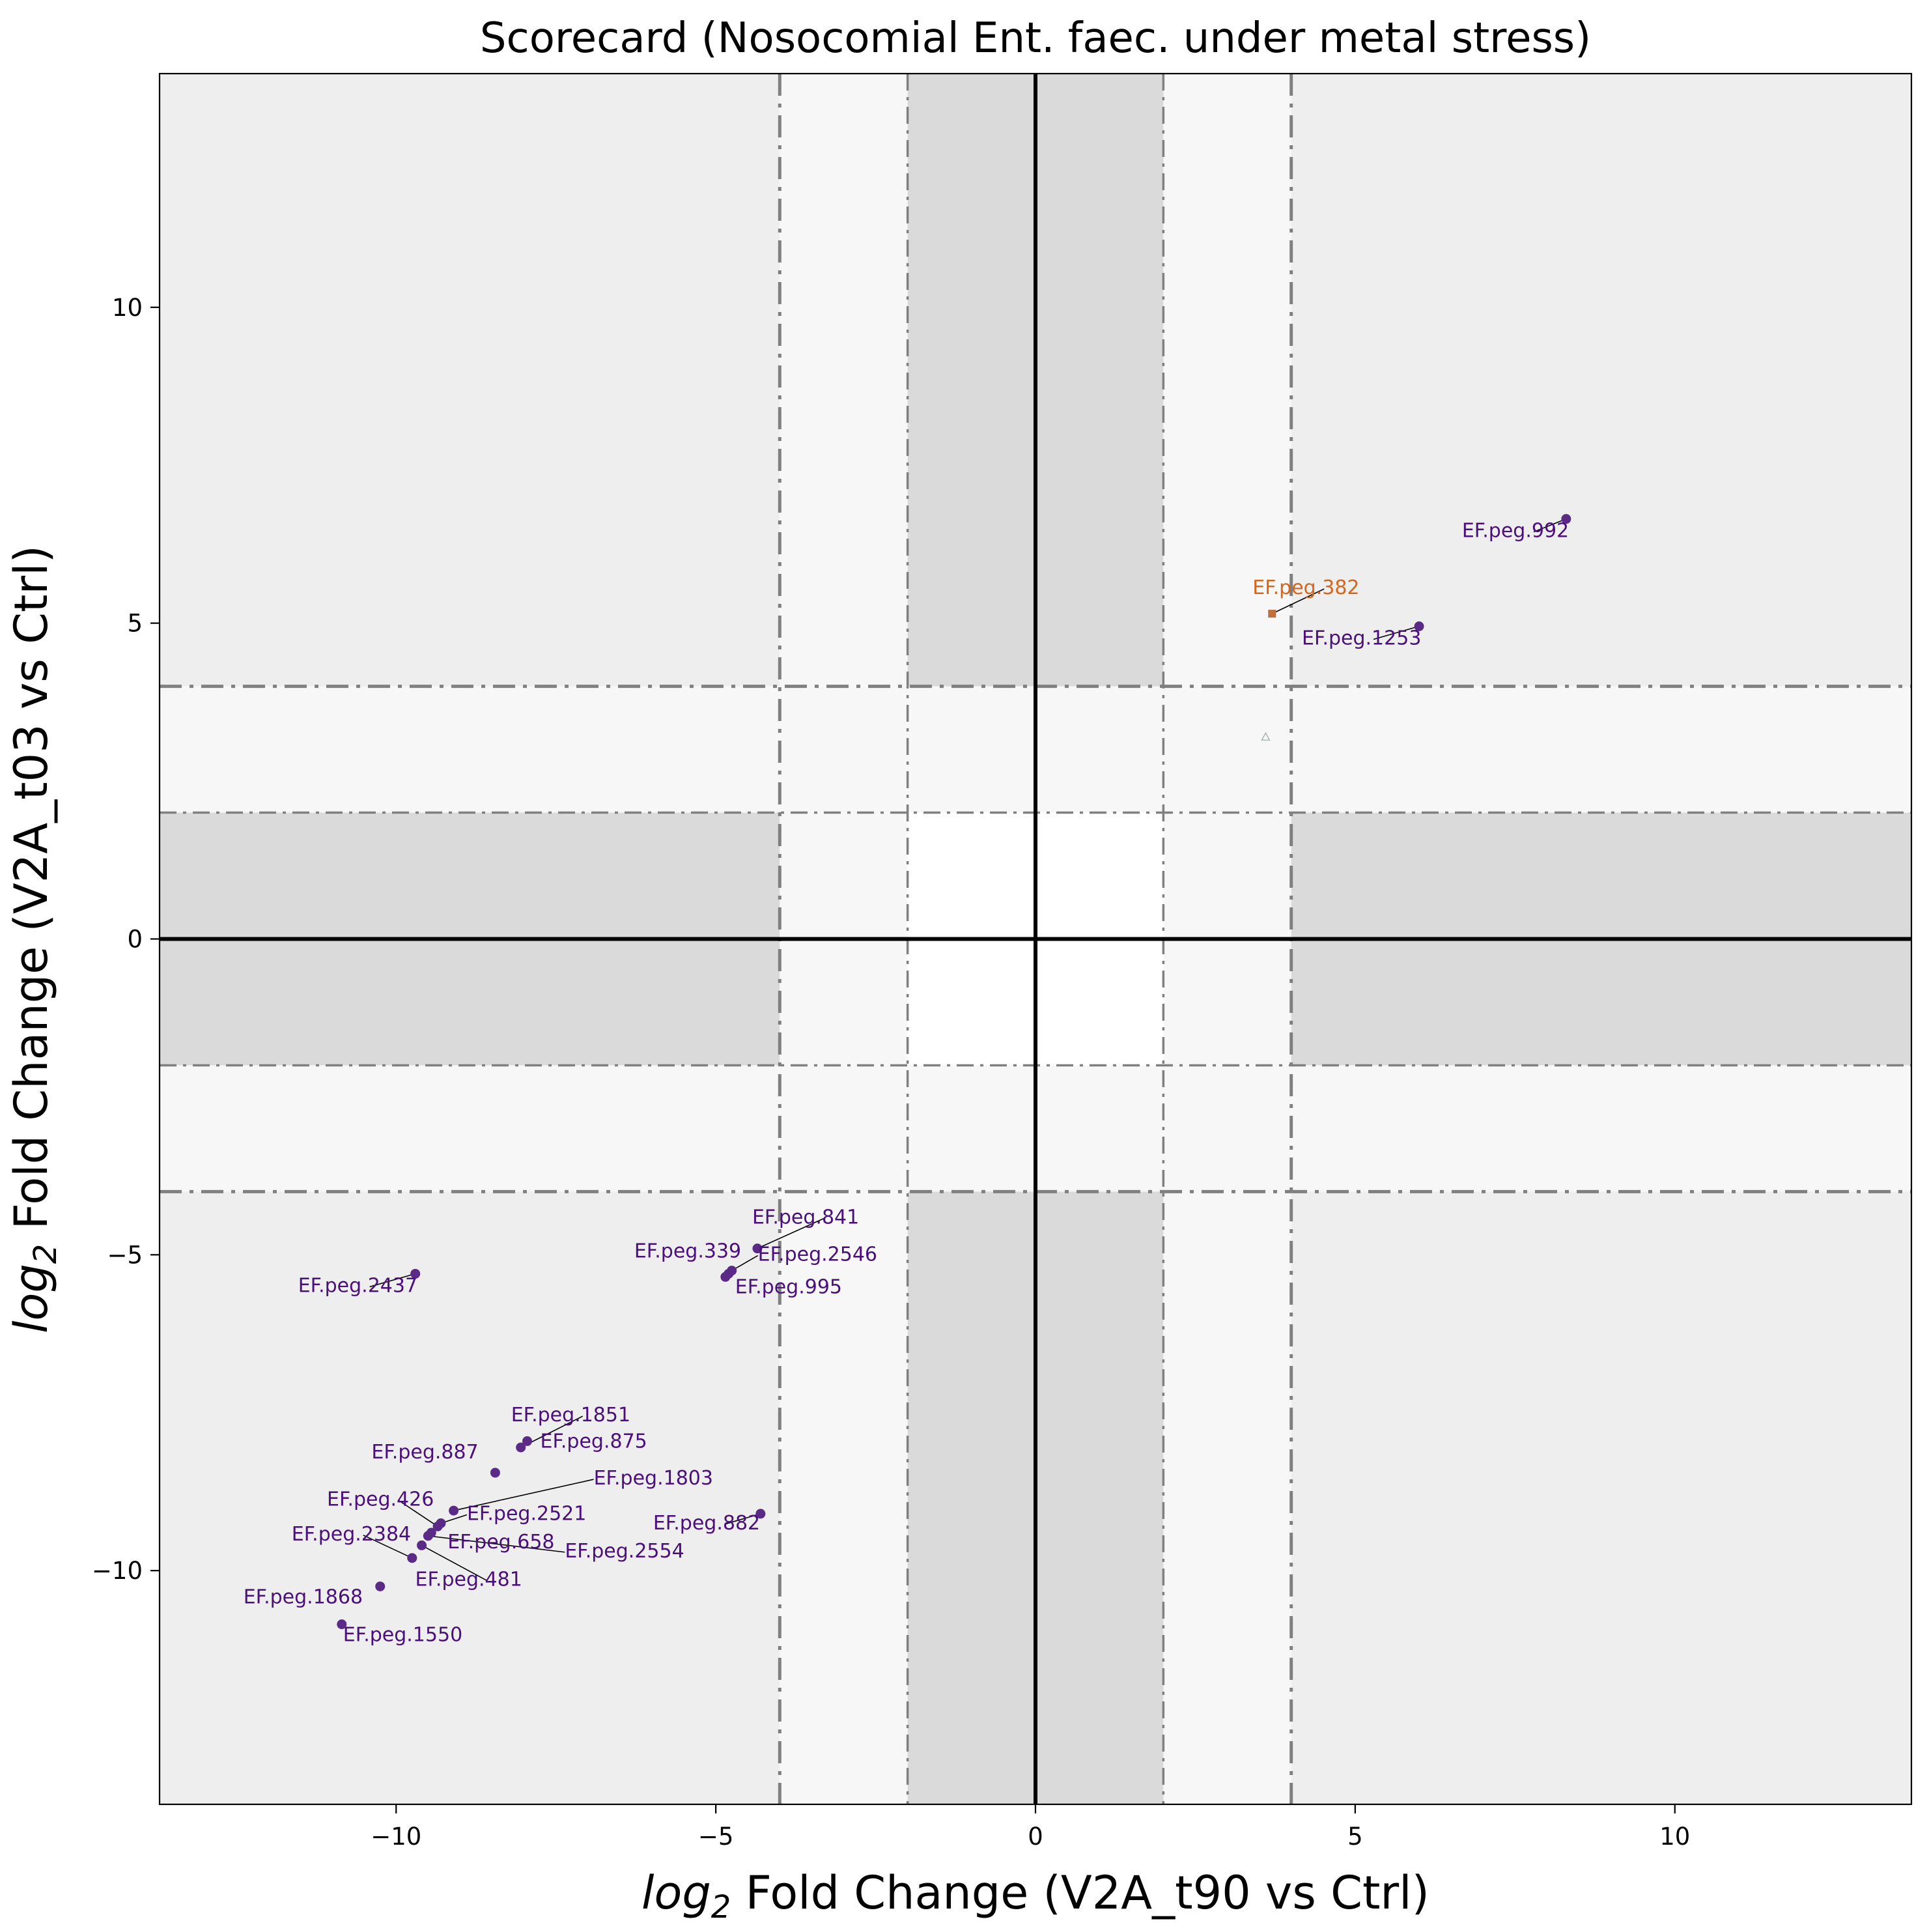 This screenshot has height=1932, width=1929. I want to click on point-label: EF.peg.992, so click(1515, 531).